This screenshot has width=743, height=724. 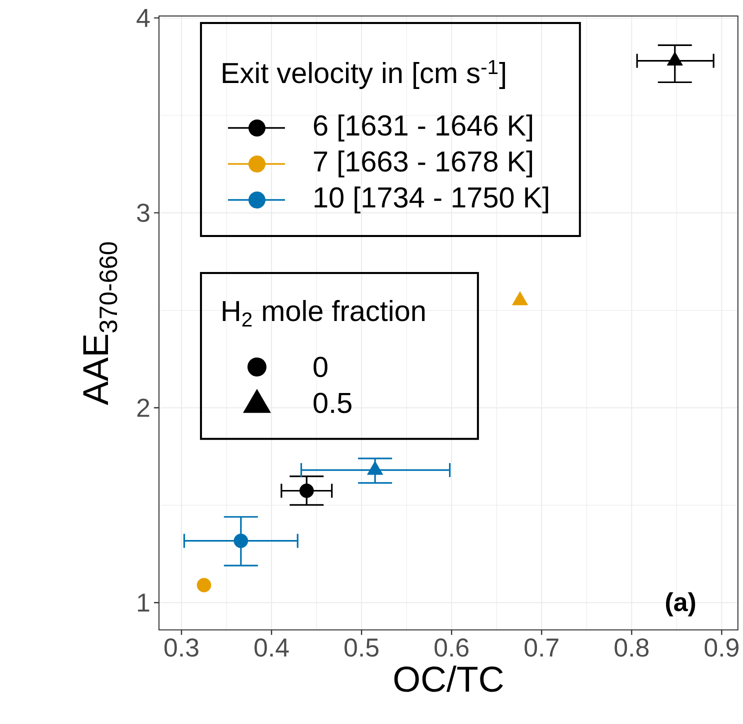 What do you see at coordinates (721, 647) in the screenshot?
I see `x-tick-label: 0.9` at bounding box center [721, 647].